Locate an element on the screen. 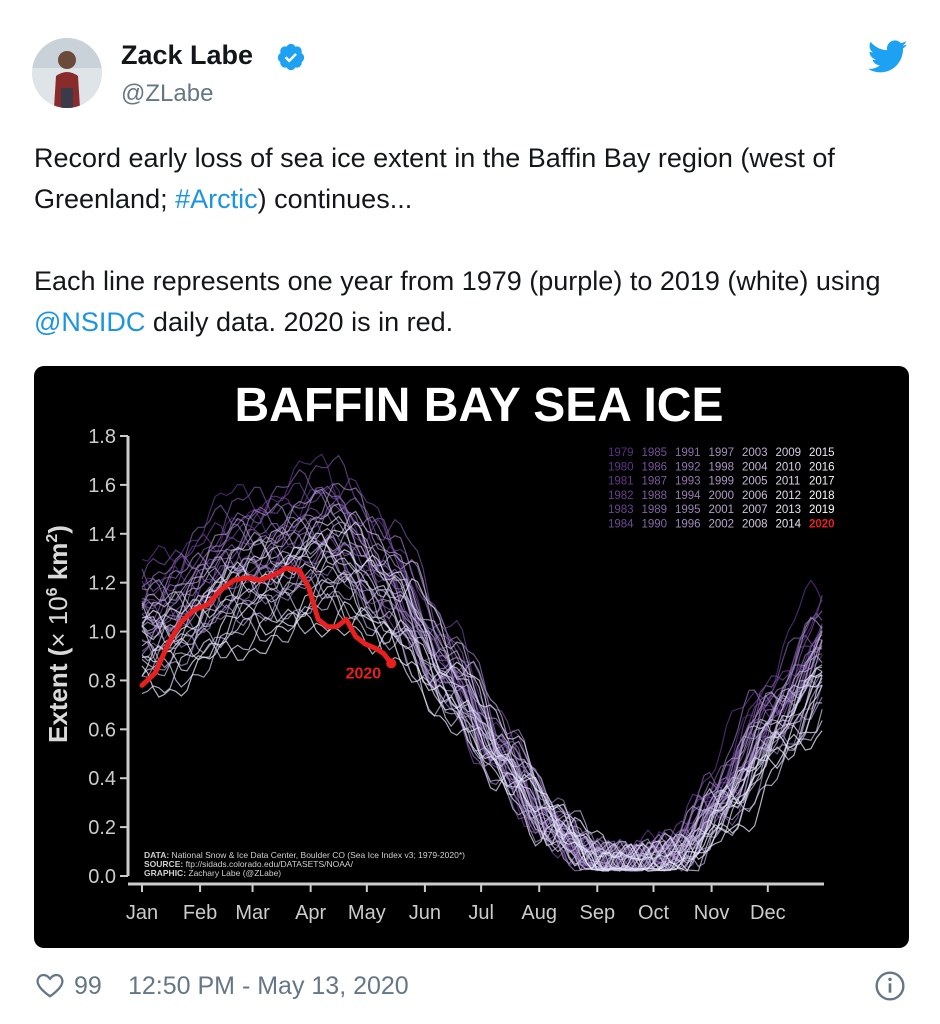 This screenshot has height=1024, width=940. y-tick-label: 1.8 is located at coordinates (102, 437).